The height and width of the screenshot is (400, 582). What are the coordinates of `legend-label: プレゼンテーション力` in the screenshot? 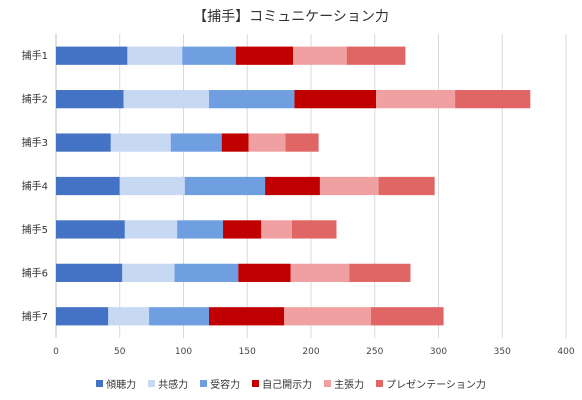 It's located at (436, 385).